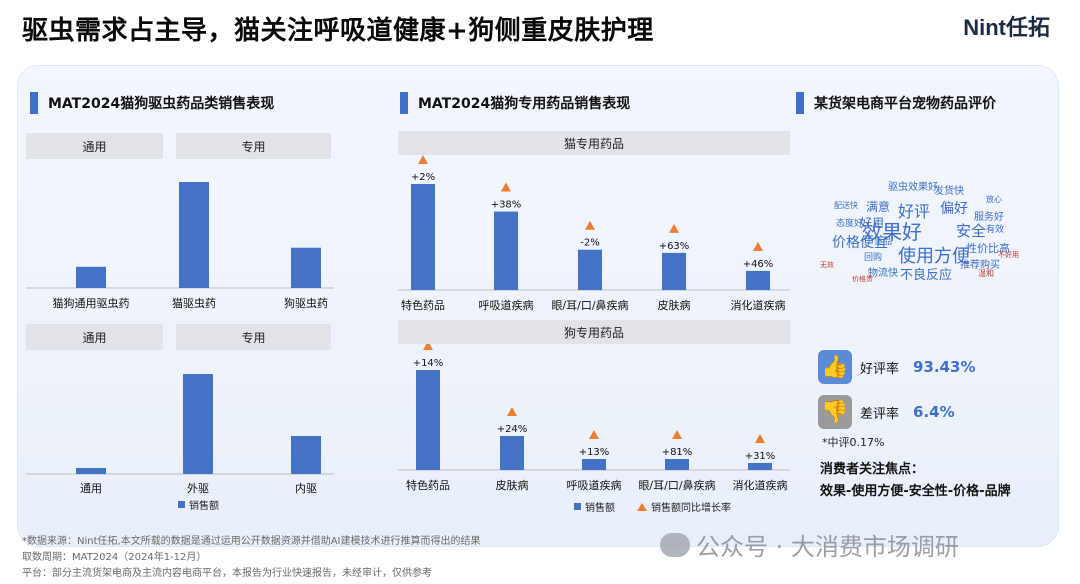  What do you see at coordinates (994, 199) in the screenshot?
I see `wordcloud-word: 放心` at bounding box center [994, 199].